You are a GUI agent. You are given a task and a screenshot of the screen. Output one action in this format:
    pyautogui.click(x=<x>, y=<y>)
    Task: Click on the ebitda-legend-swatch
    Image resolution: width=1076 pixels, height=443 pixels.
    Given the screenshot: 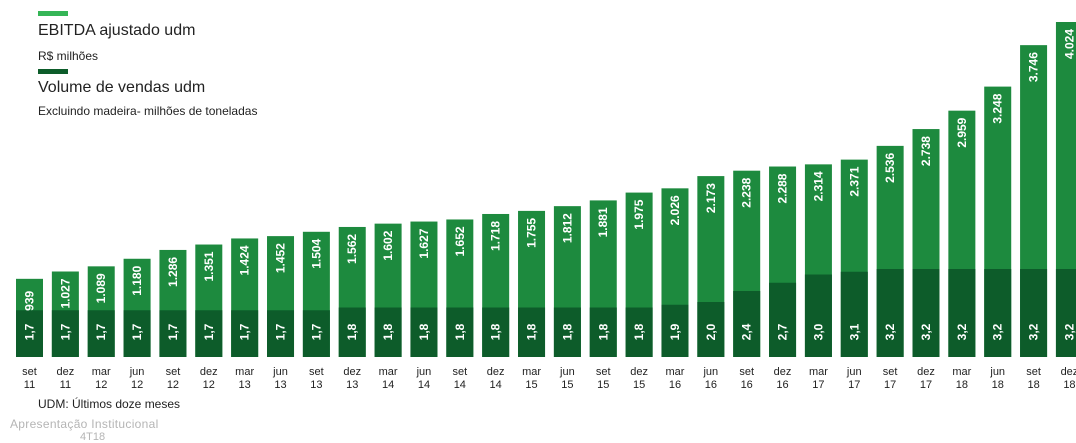 What is the action you would take?
    pyautogui.click(x=53, y=13)
    